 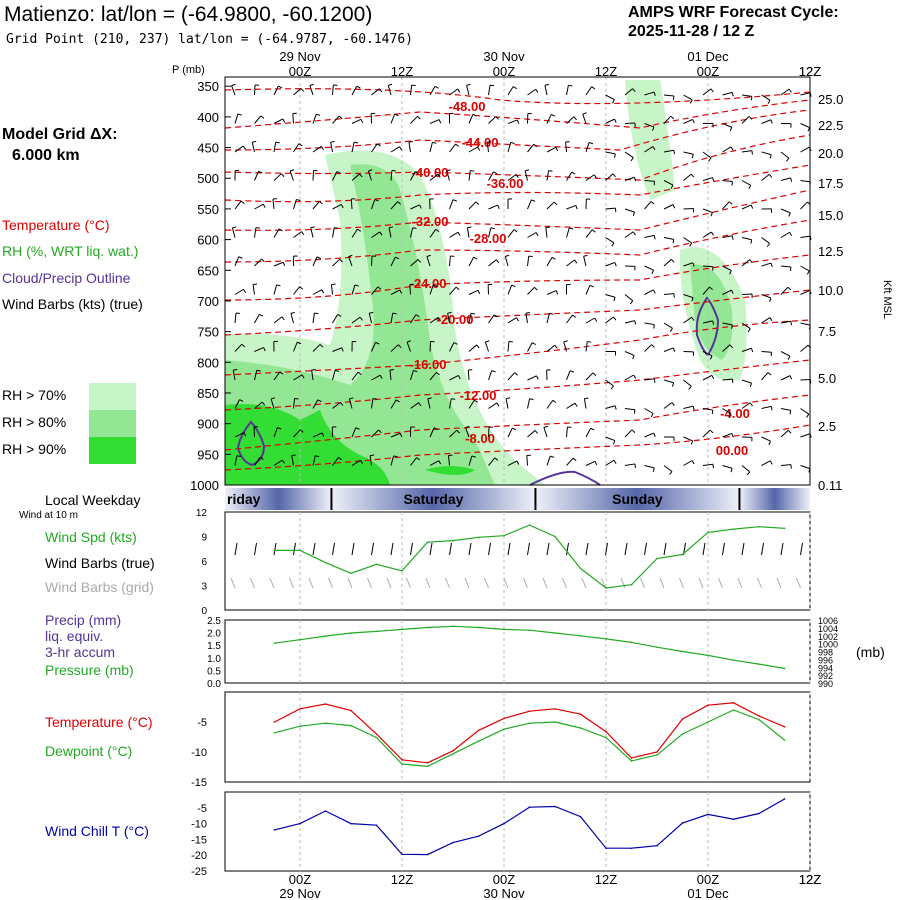 I want to click on wind-speed-panel: 0 3 6 9 12, so click(x=503, y=562).